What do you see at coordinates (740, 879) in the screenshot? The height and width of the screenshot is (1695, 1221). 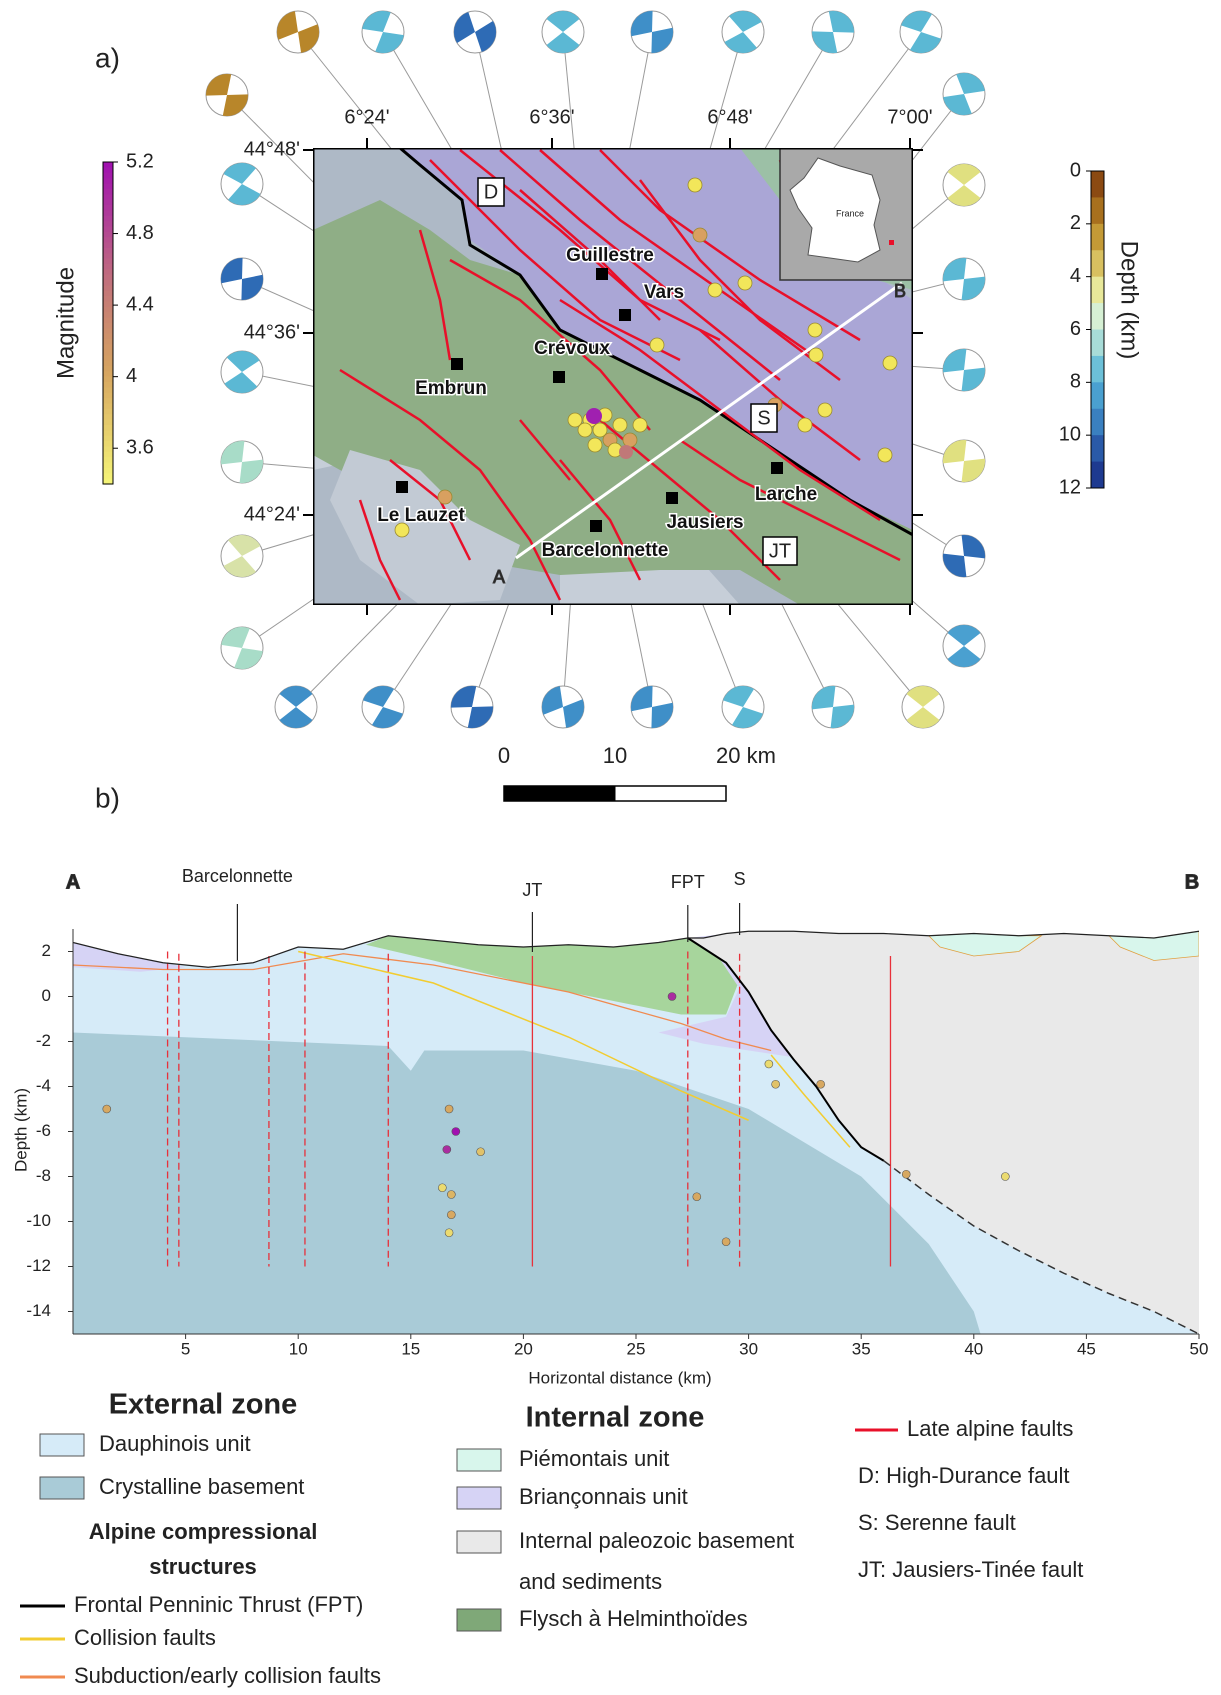 I see `section-annotation: S` at bounding box center [740, 879].